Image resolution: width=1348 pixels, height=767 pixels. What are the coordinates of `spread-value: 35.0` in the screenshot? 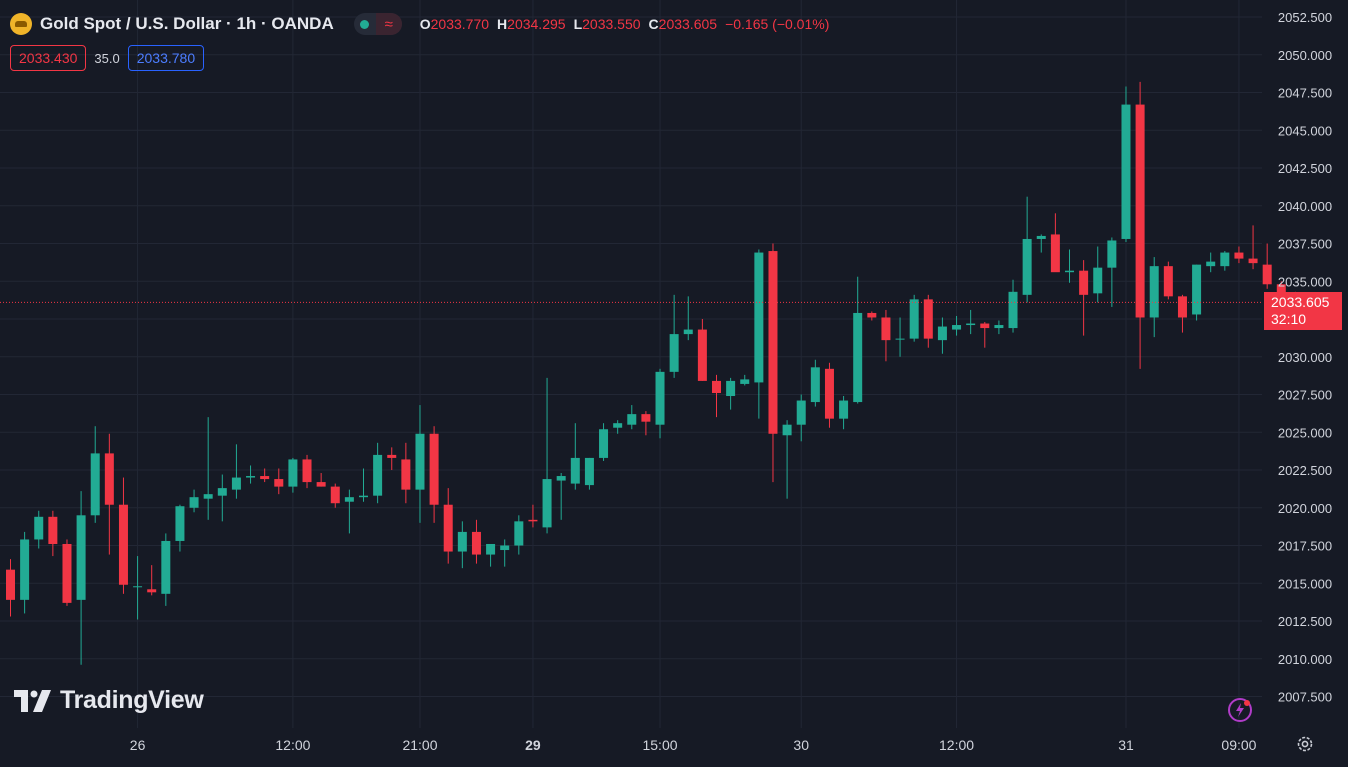 It's located at (107, 58).